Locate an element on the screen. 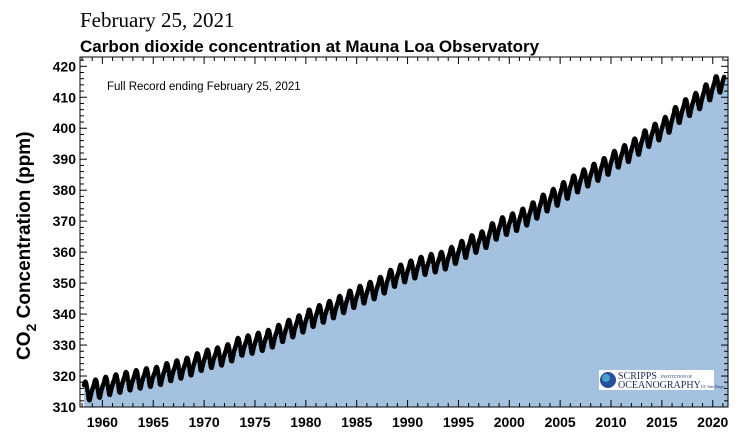  y-tick-label: 380 is located at coordinates (65, 190).